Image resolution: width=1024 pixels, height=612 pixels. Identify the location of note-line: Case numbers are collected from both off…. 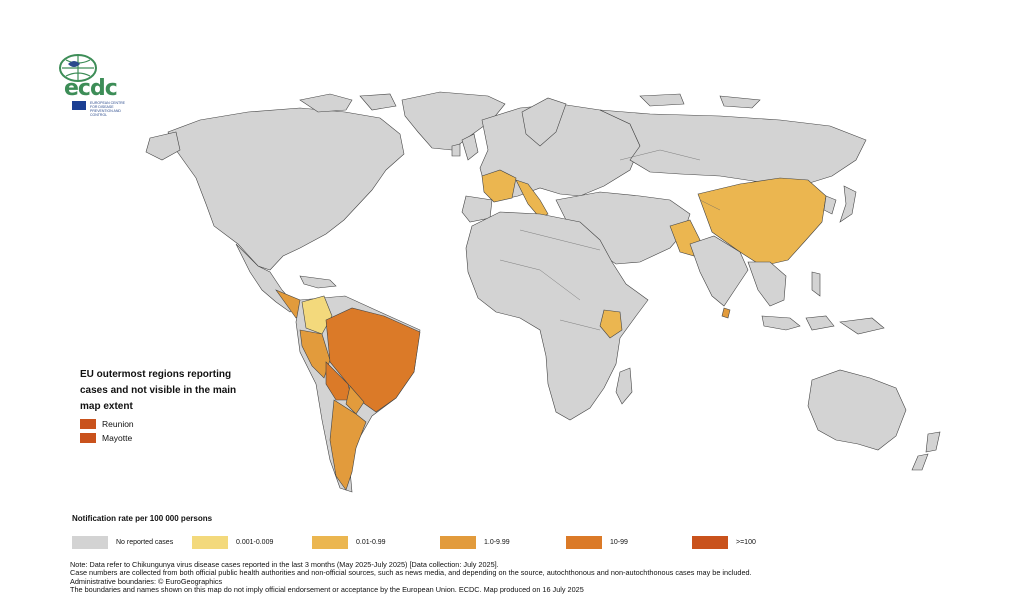
(411, 573).